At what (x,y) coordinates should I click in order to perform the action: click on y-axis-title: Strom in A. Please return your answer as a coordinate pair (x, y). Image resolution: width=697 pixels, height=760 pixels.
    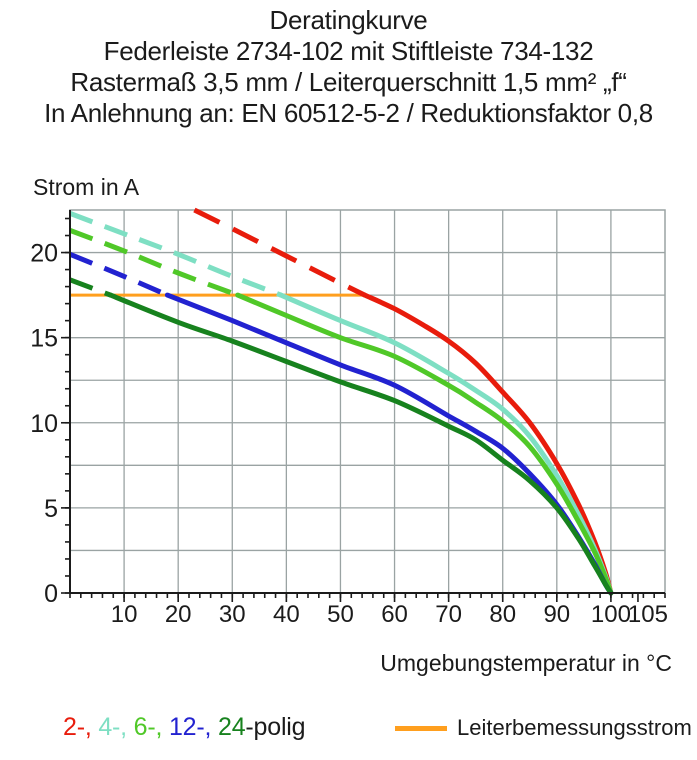
    Looking at the image, I should click on (86, 187).